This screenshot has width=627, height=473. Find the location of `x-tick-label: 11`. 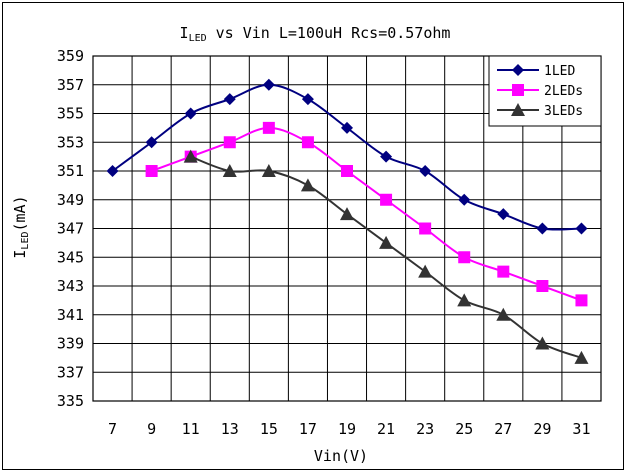

x-tick-label: 11 is located at coordinates (191, 429).